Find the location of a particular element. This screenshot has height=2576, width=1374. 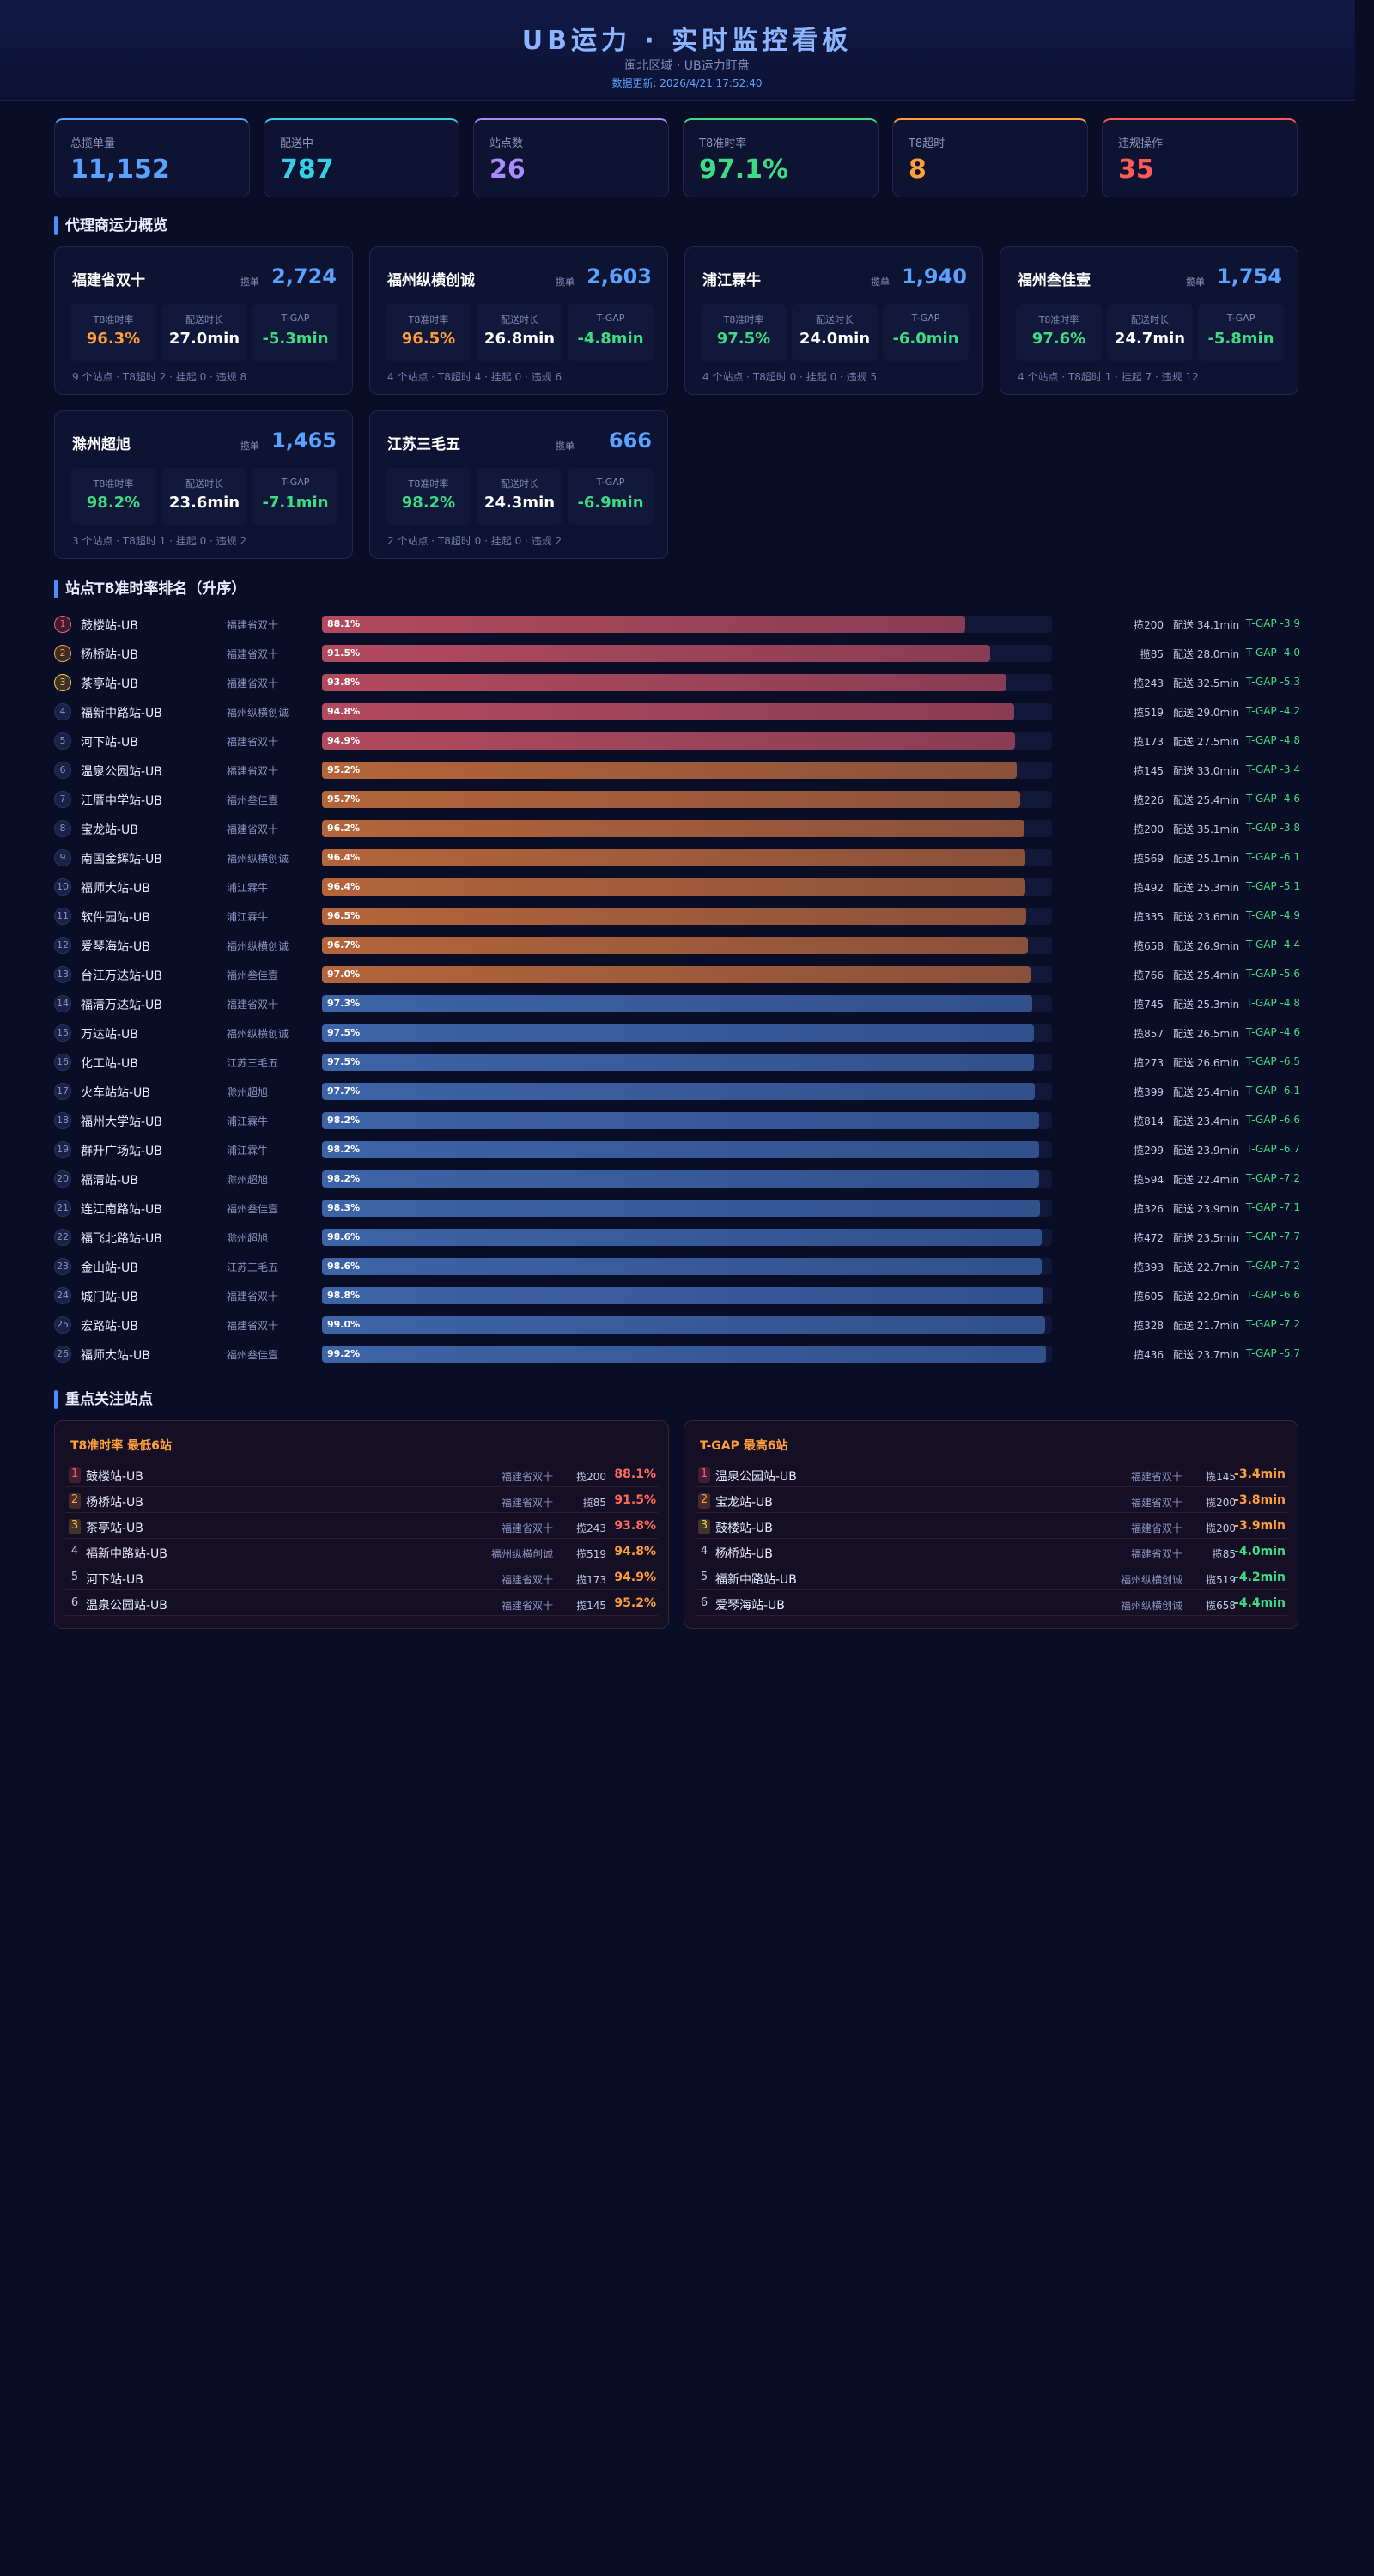

rank: 1 is located at coordinates (75, 1475).